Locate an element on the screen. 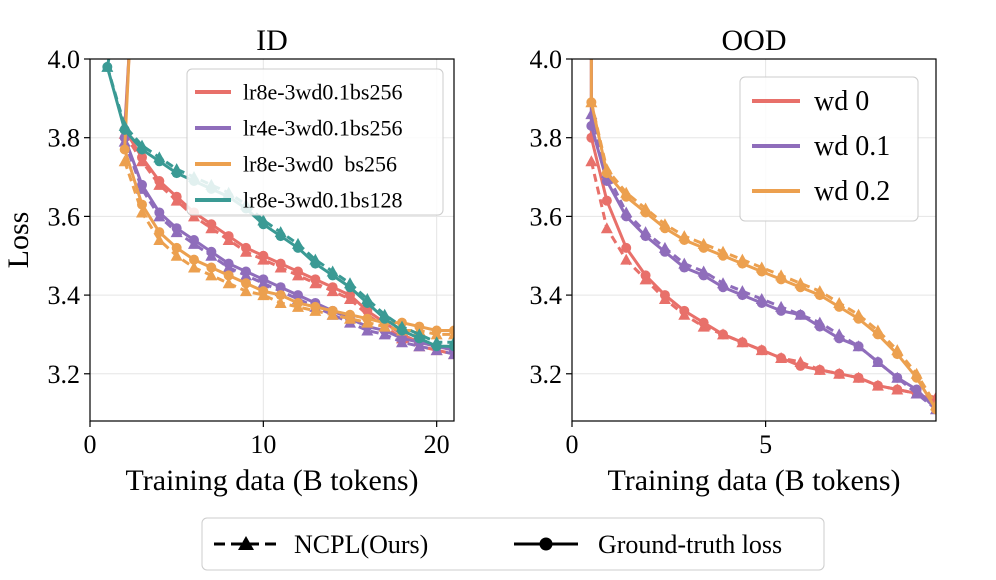 Image resolution: width=996 pixels, height=580 pixels. id-legend-frame is located at coordinates (315, 142).